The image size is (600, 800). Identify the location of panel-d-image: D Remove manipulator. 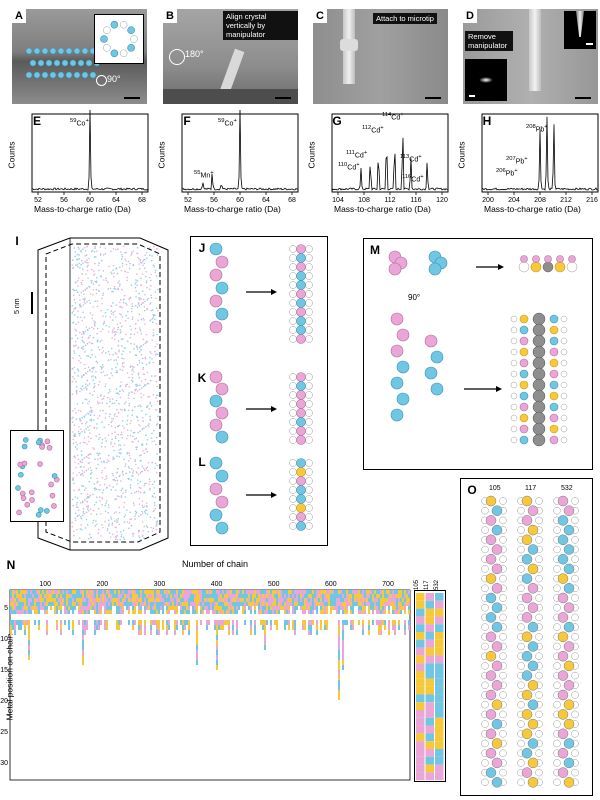
(530, 56).